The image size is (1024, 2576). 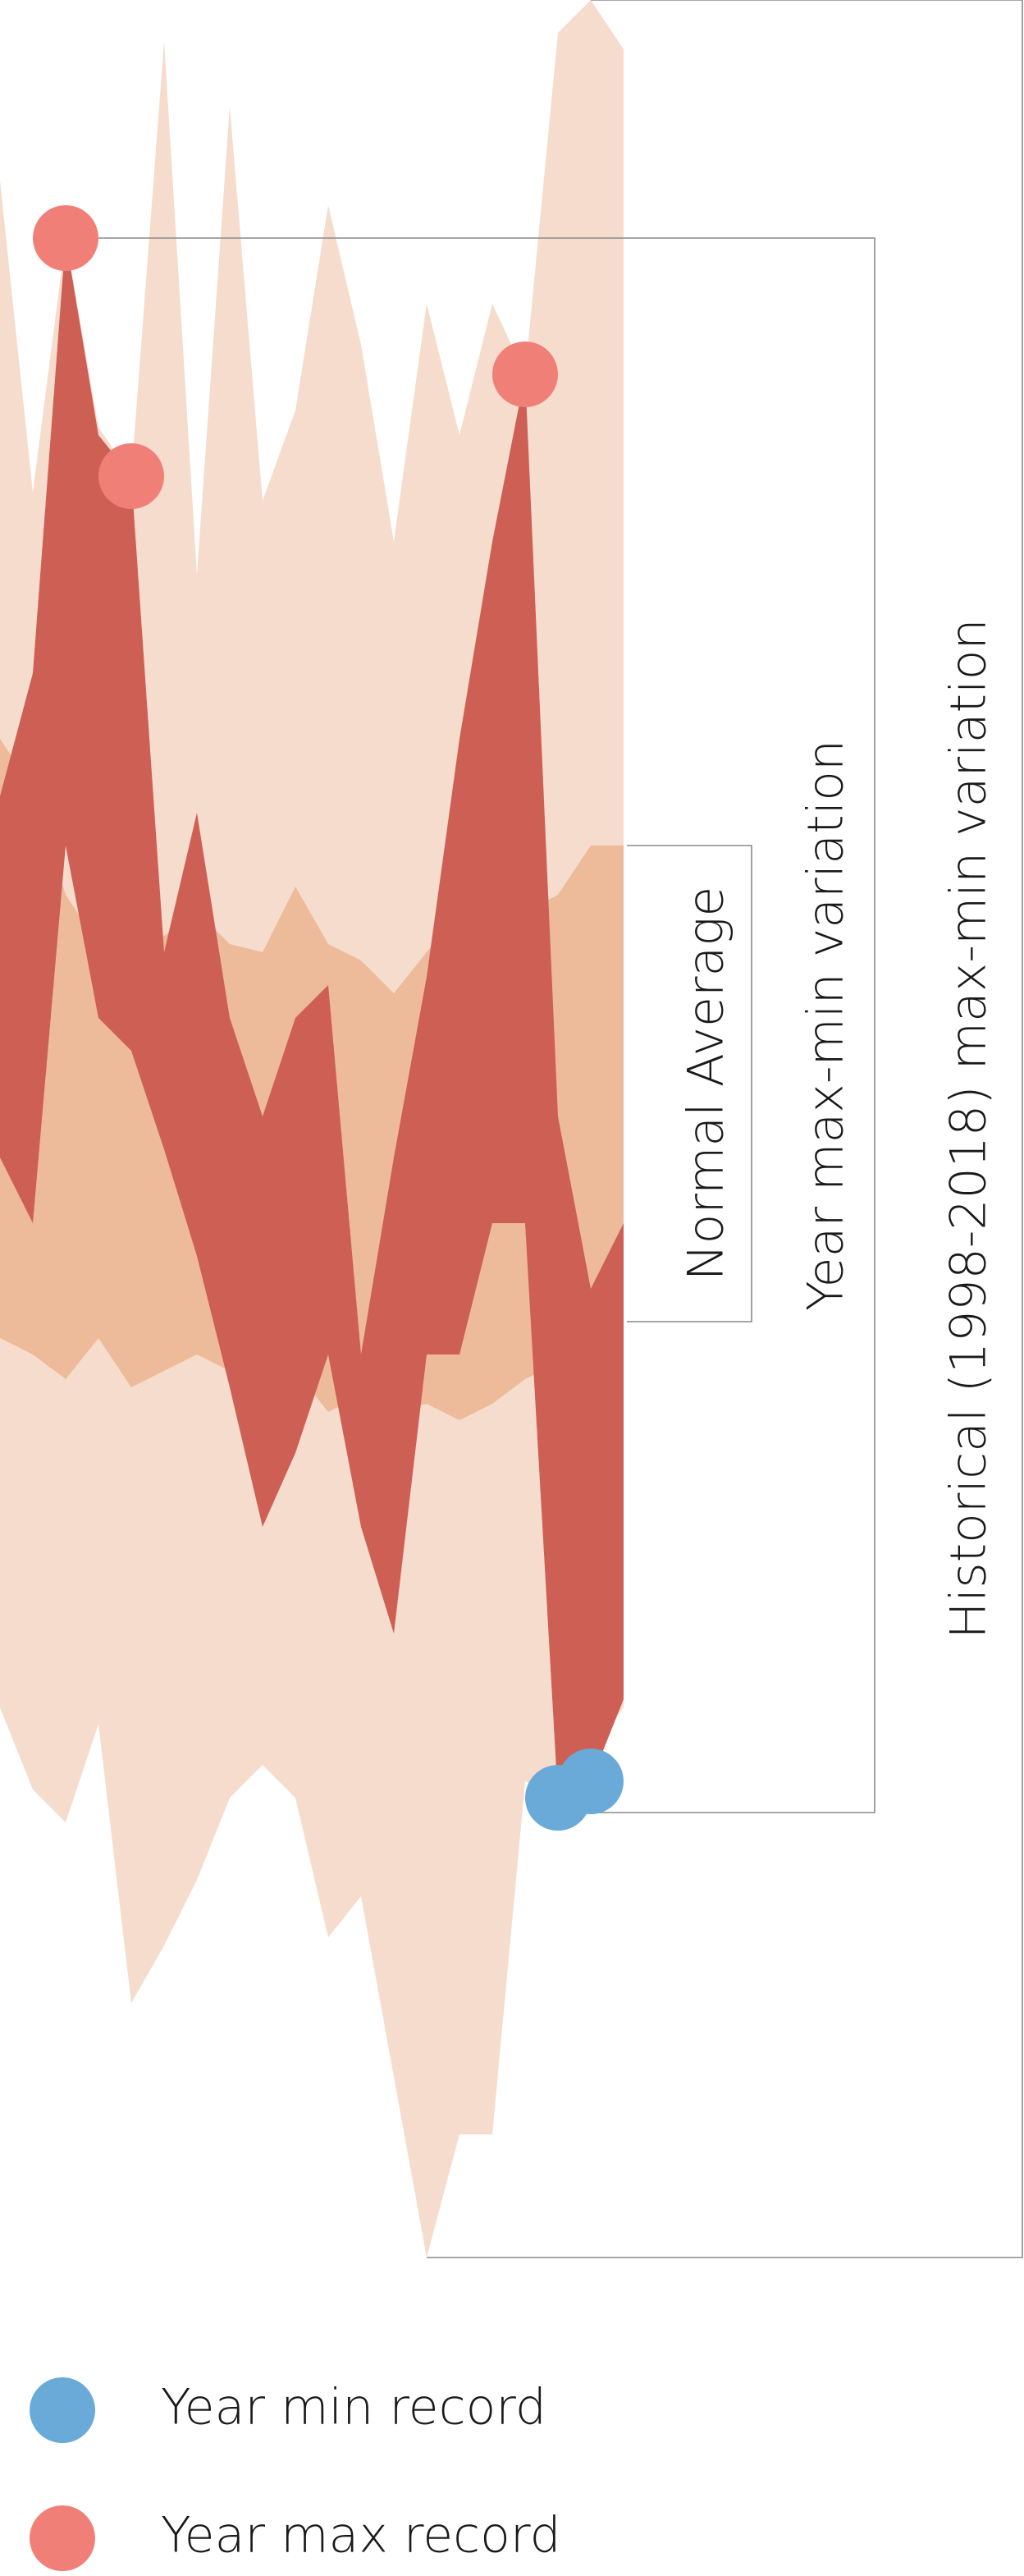 I want to click on bracket-label: Normal Average, so click(x=706, y=1084).